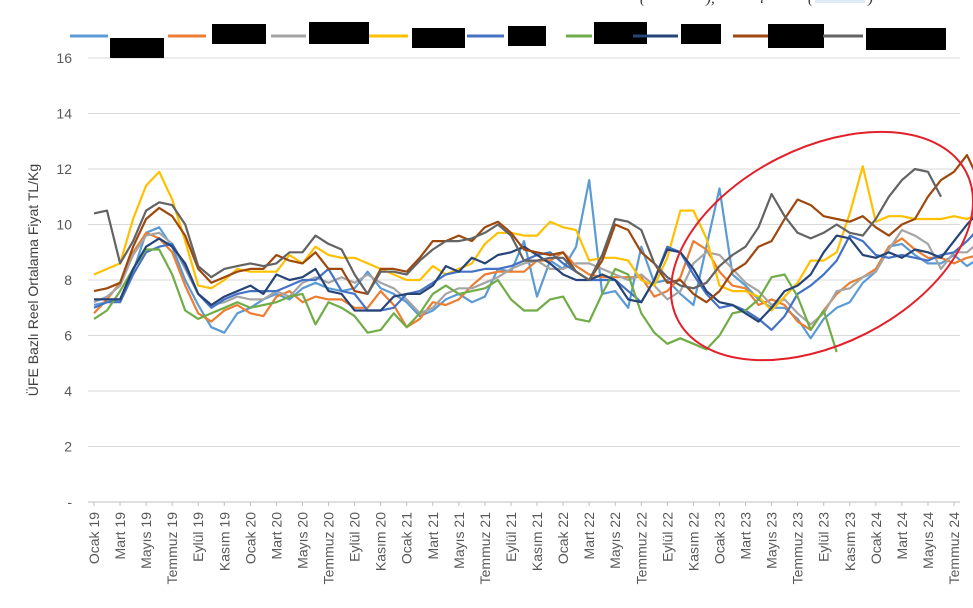  I want to click on title-fragment-5: ), so click(870, 3).